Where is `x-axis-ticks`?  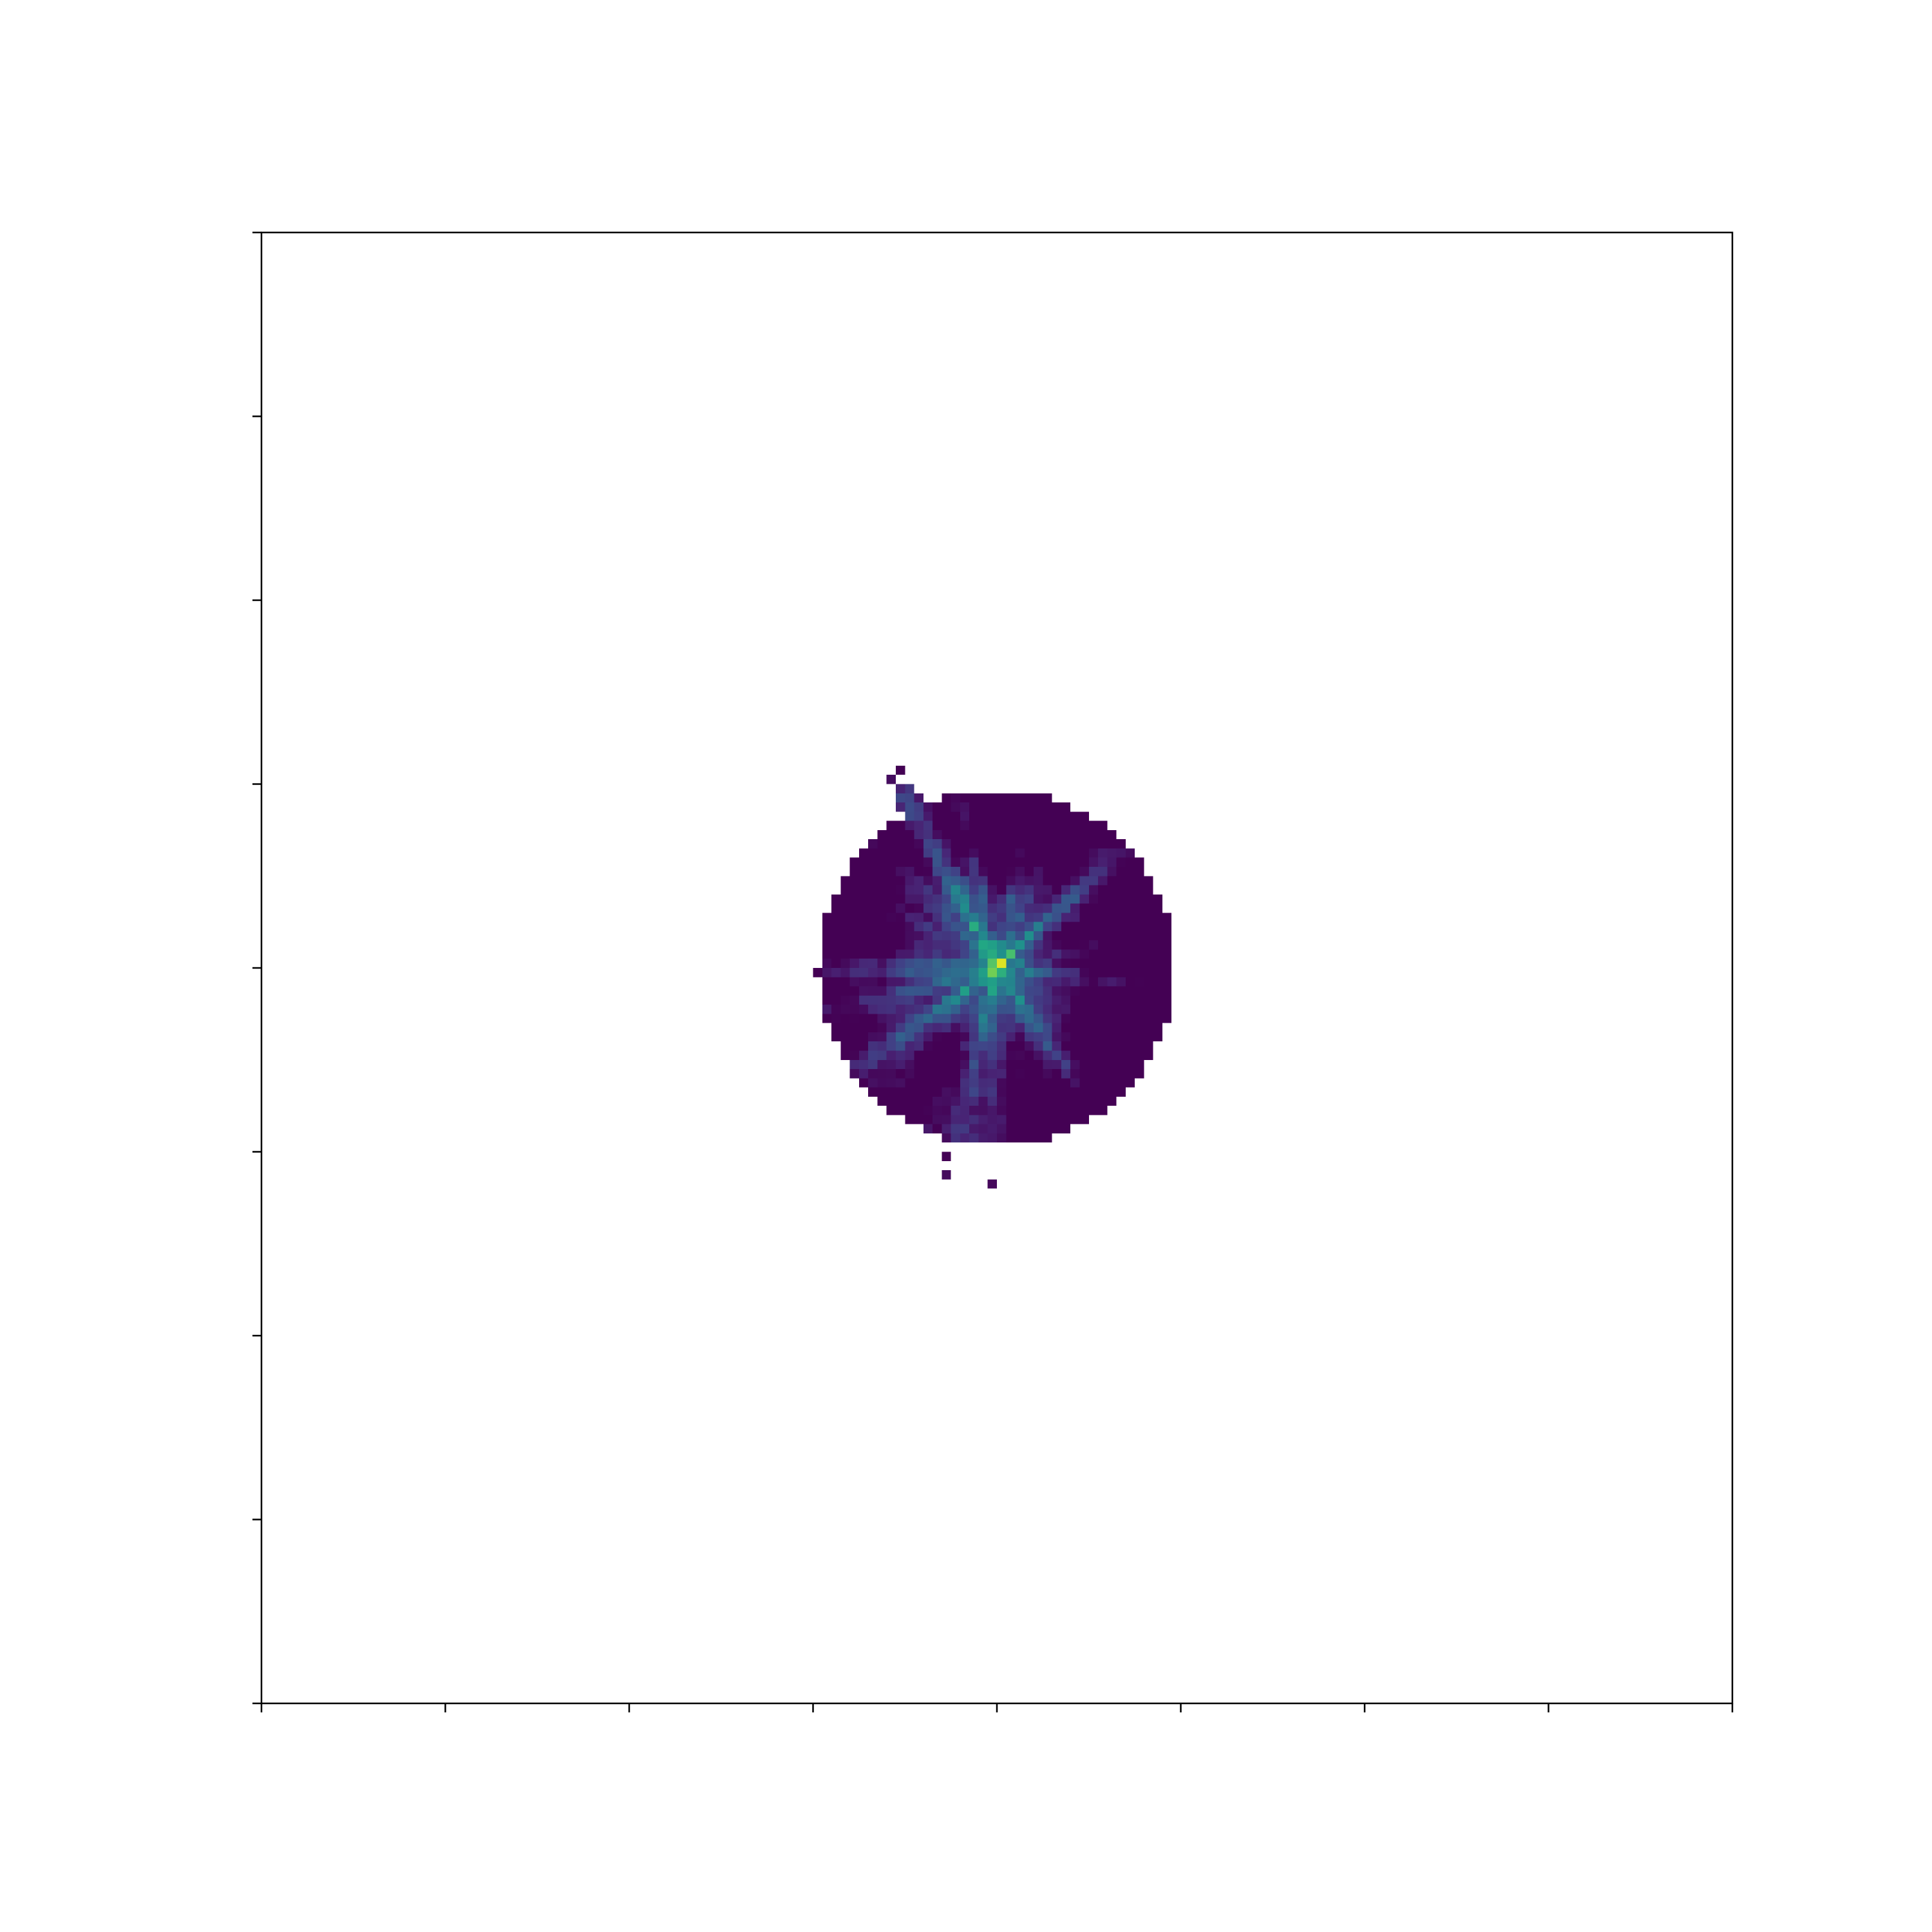 x-axis-ticks is located at coordinates (997, 1708).